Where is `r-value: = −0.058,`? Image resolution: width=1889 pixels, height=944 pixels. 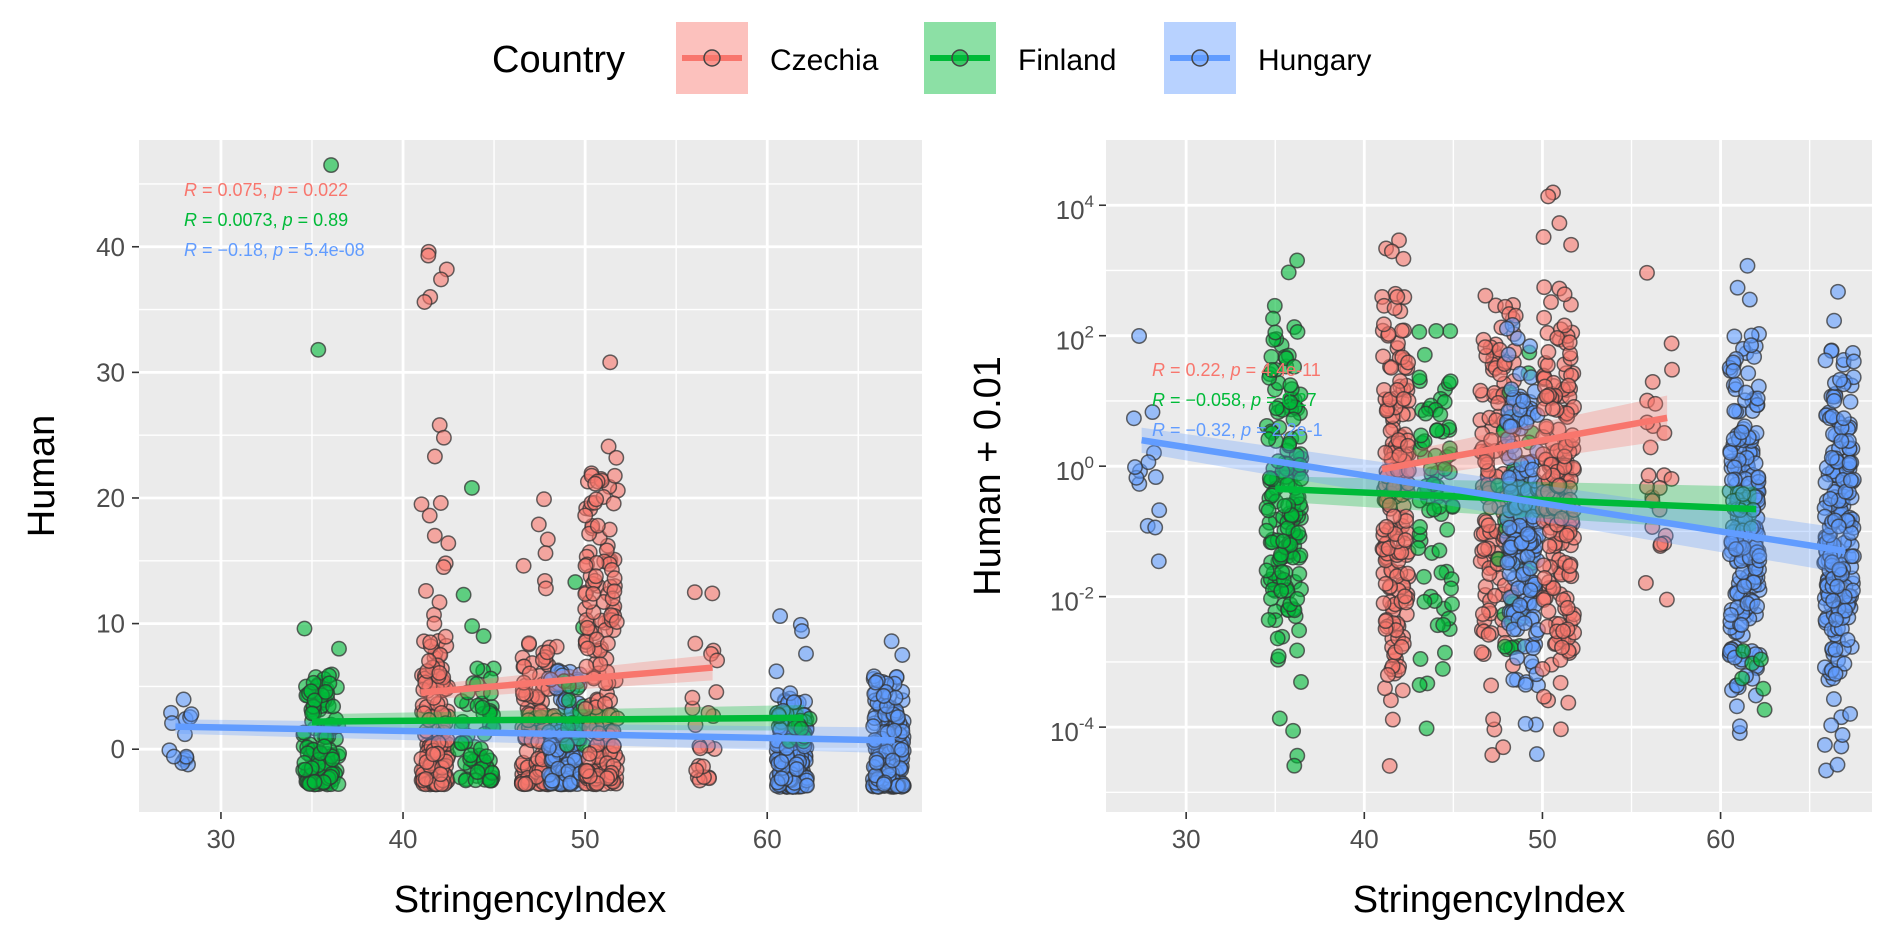
r-value: = −0.058, is located at coordinates (1208, 400).